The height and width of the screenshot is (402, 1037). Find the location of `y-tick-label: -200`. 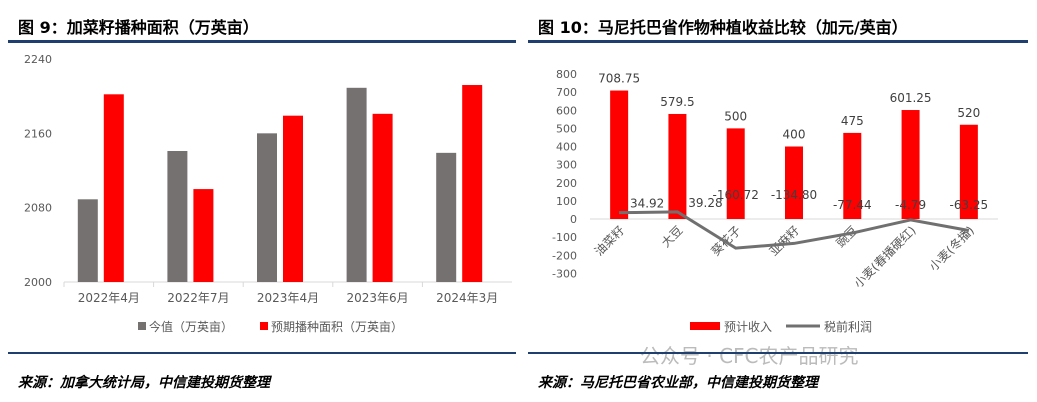

y-tick-label: -200 is located at coordinates (564, 255).